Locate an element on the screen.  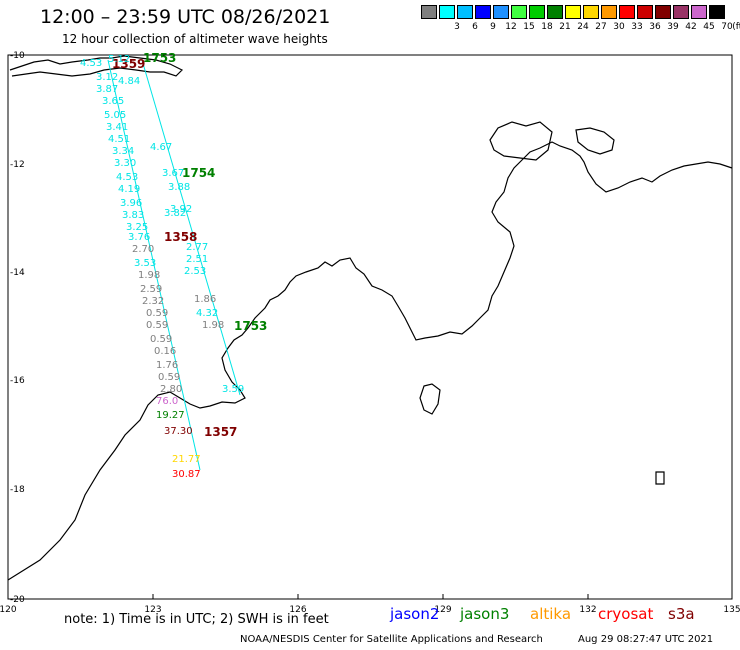
wave-height-value: 5.05 is located at coordinates (115, 115).